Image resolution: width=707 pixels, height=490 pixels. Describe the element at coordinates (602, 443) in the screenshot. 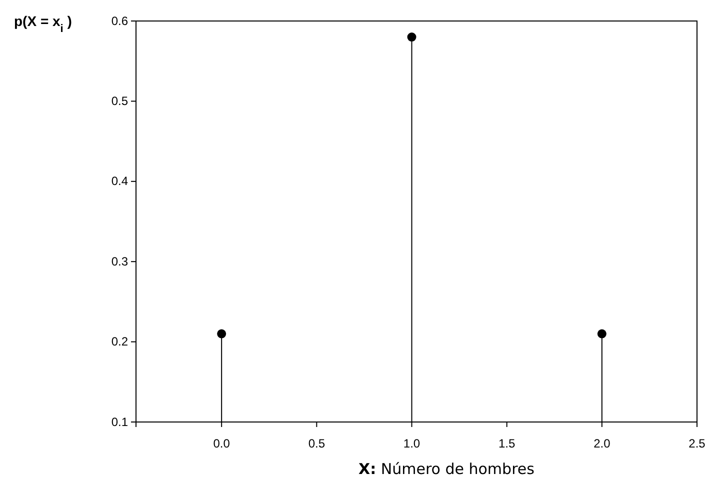

I see `x-tick-label: 2.0` at that location.